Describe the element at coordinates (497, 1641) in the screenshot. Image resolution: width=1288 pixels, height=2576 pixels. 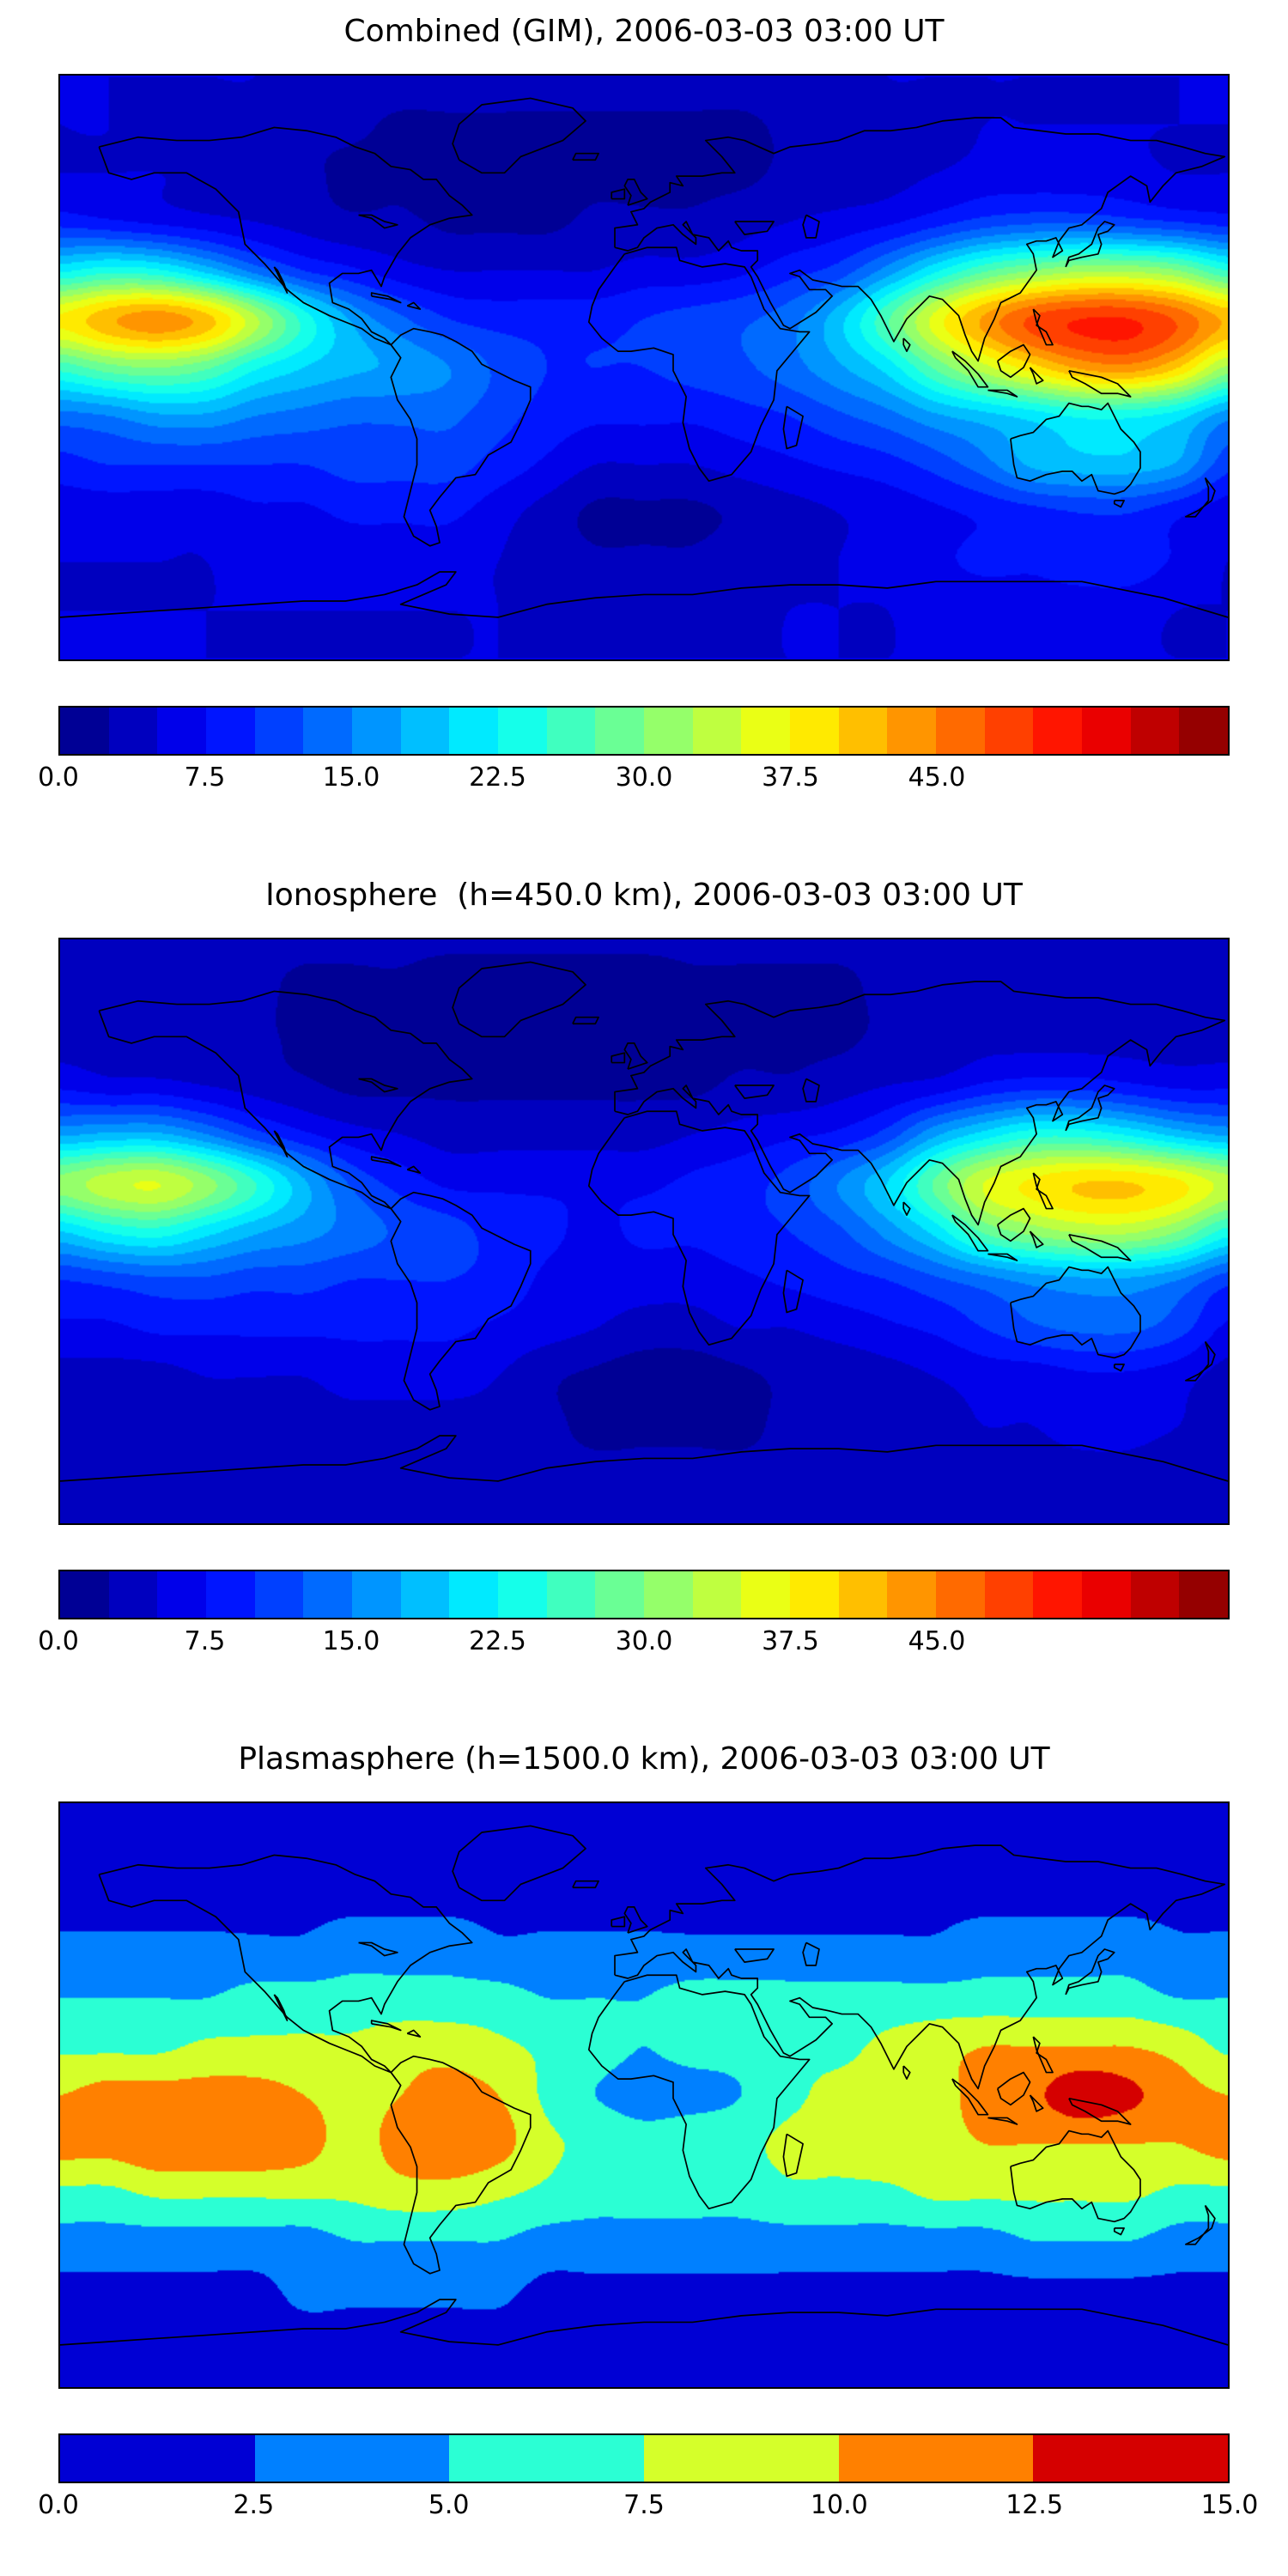
I see `colorbar-tick-label: 22.5` at that location.